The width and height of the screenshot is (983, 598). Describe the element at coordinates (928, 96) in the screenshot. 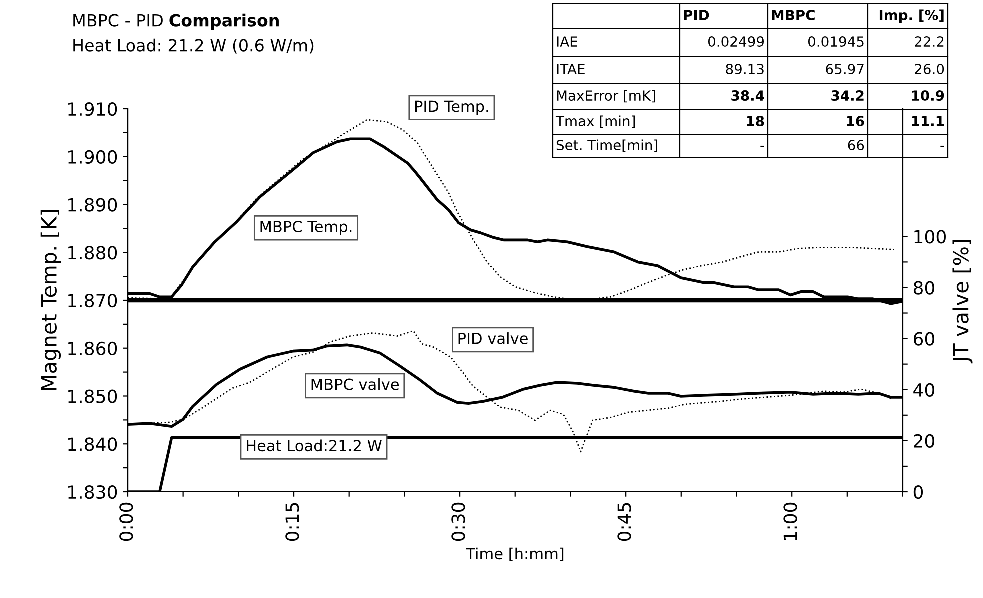

I see `text: 10.9` at that location.